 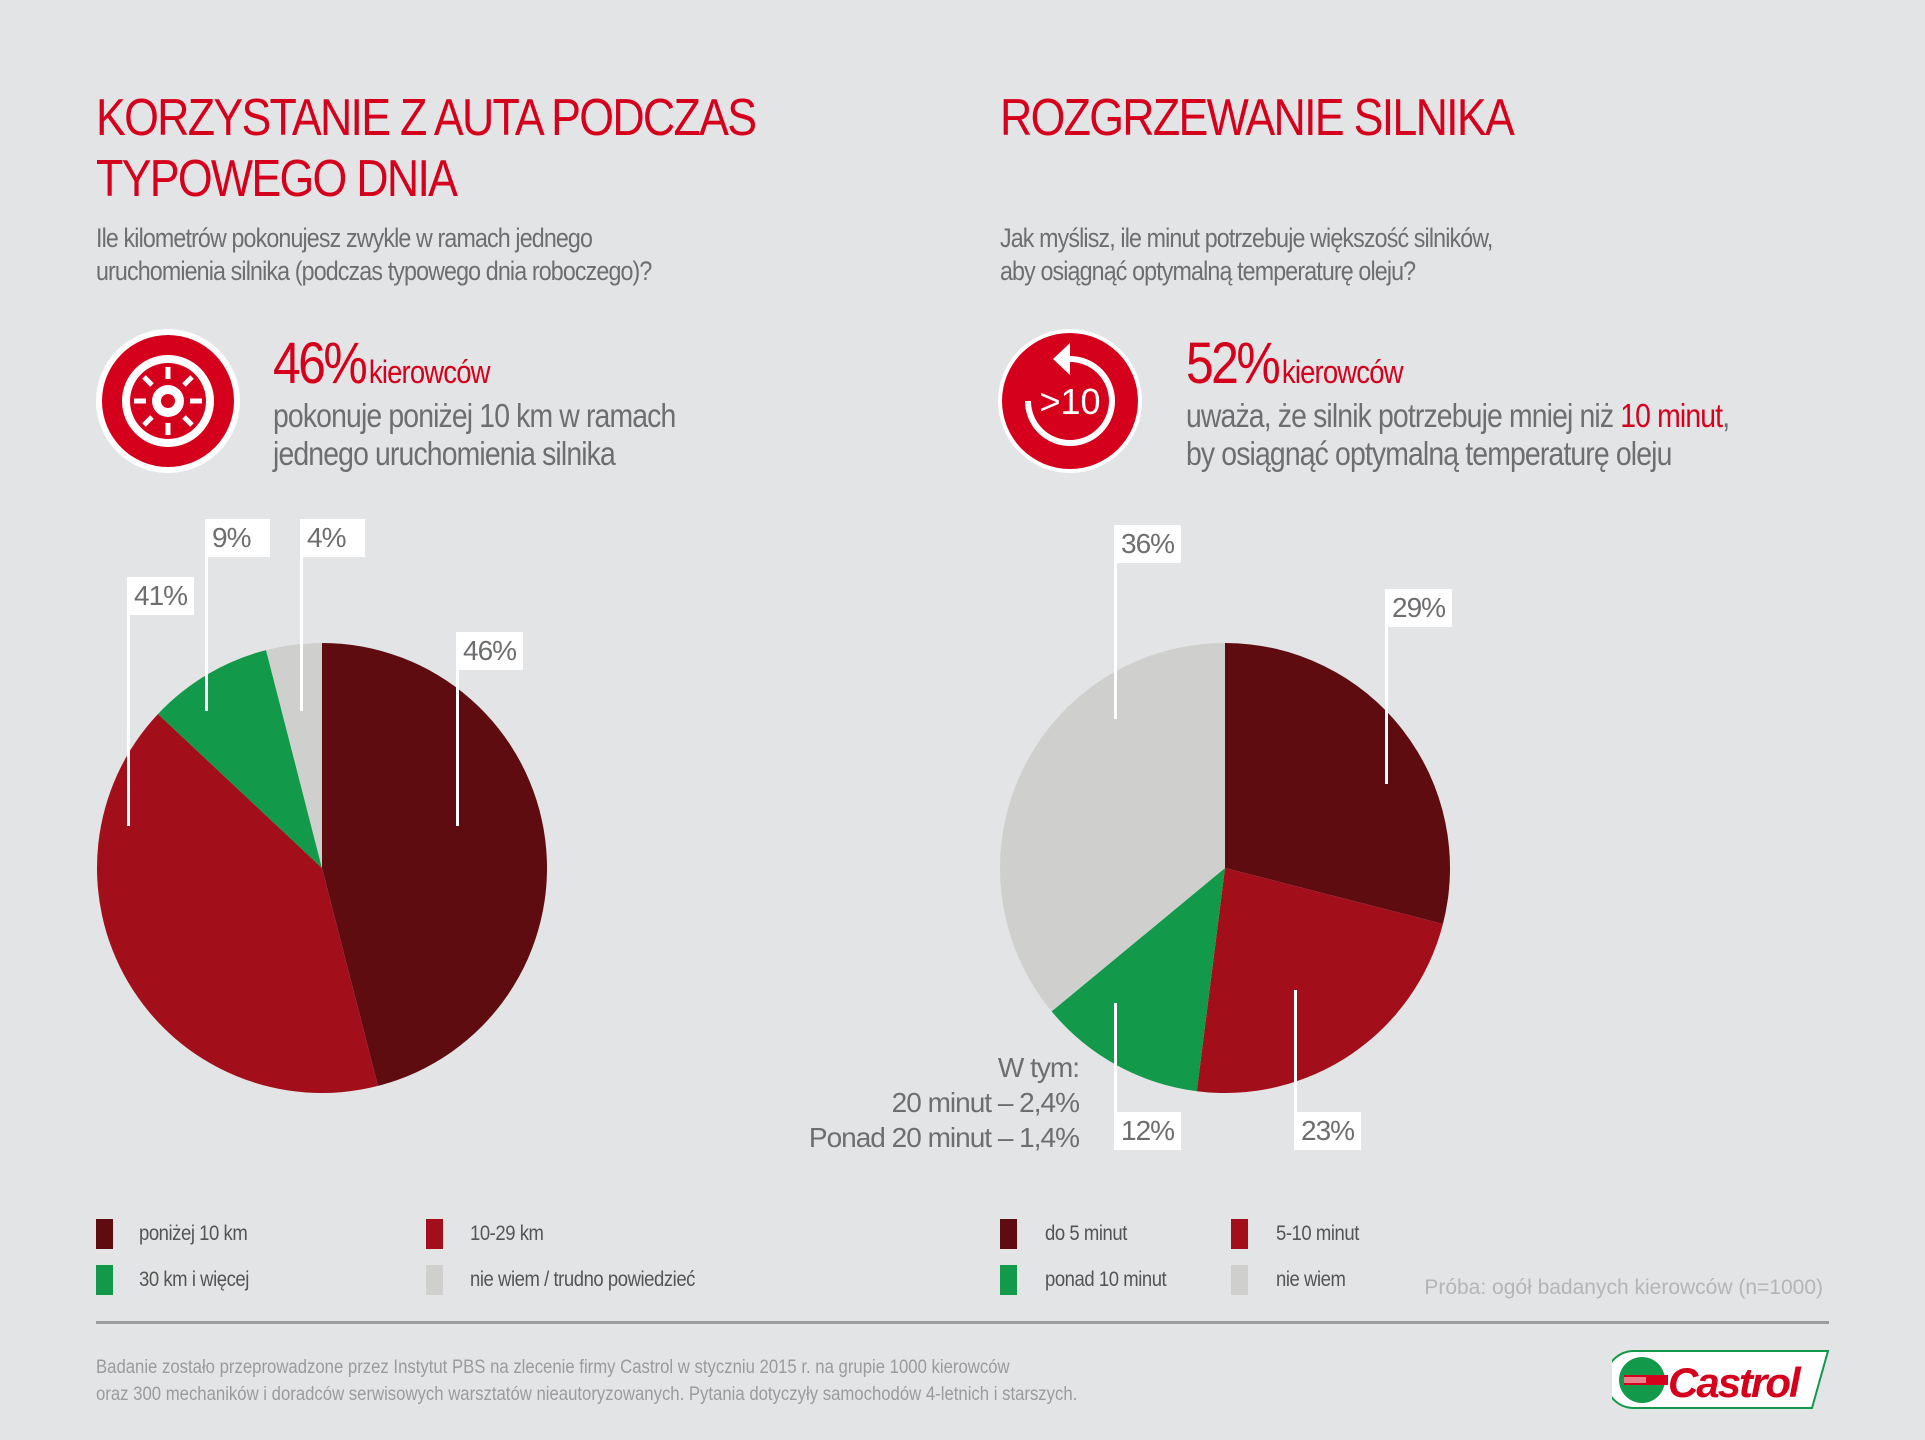 I want to click on left-title: KORZYSTANIE Z AUTA PODCZAS TYPOWEGO DNIA, so click(x=426, y=149).